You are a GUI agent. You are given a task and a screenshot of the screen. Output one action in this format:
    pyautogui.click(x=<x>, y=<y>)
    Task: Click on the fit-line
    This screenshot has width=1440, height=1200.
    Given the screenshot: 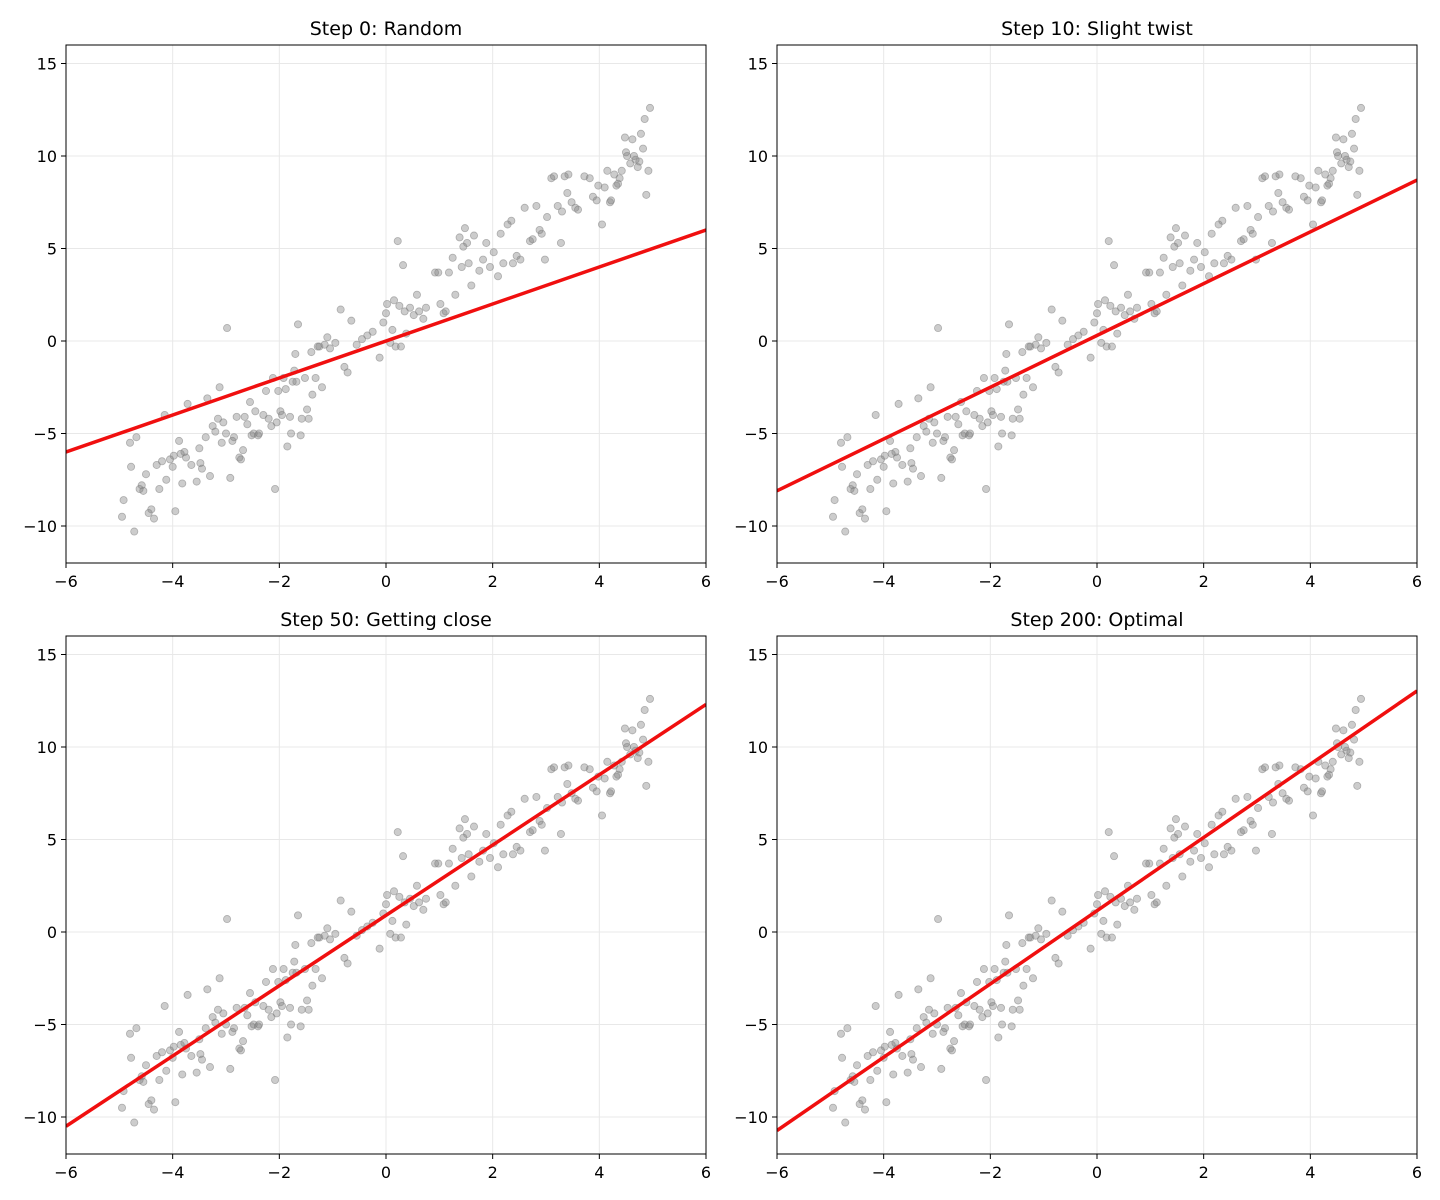 What is the action you would take?
    pyautogui.click(x=386, y=341)
    